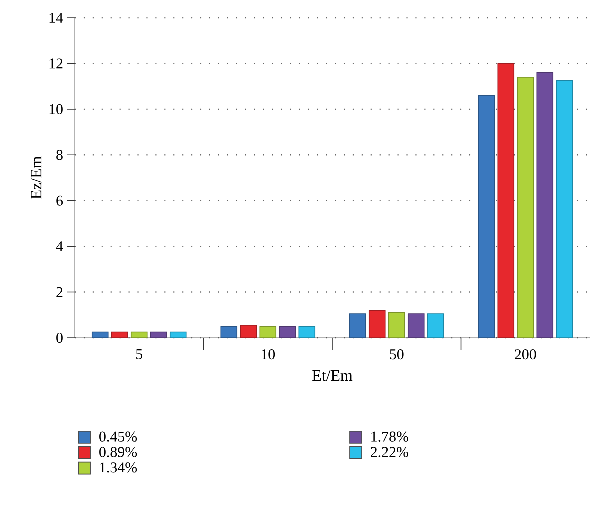 This screenshot has width=593, height=505. Describe the element at coordinates (59, 338) in the screenshot. I see `y-tick-label: 0` at that location.